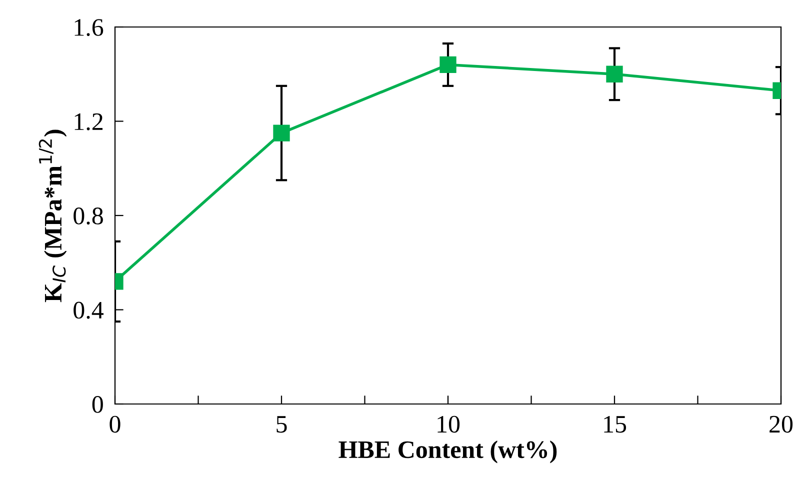 The width and height of the screenshot is (799, 479). Describe the element at coordinates (448, 65) in the screenshot. I see `point` at that location.